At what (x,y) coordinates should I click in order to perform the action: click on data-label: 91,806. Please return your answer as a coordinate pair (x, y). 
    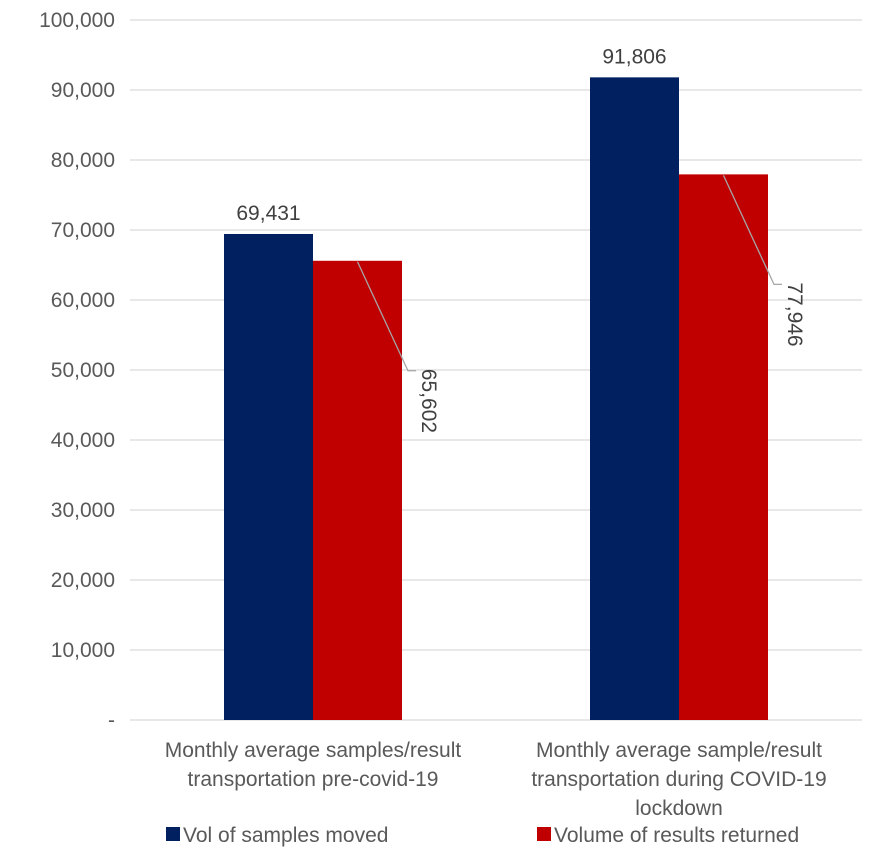
    Looking at the image, I should click on (634, 56).